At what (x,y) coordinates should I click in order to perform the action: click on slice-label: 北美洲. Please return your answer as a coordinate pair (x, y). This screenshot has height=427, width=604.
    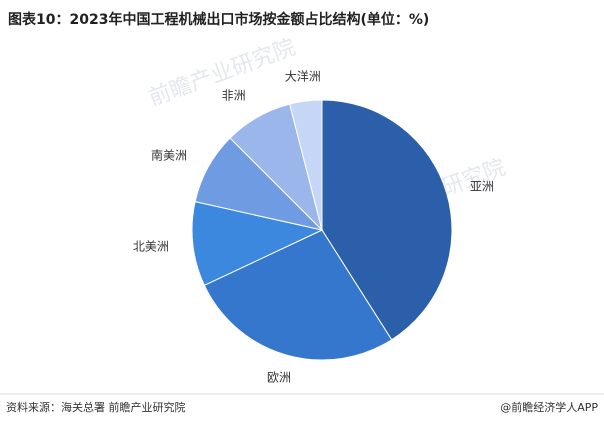
    Looking at the image, I should click on (151, 246).